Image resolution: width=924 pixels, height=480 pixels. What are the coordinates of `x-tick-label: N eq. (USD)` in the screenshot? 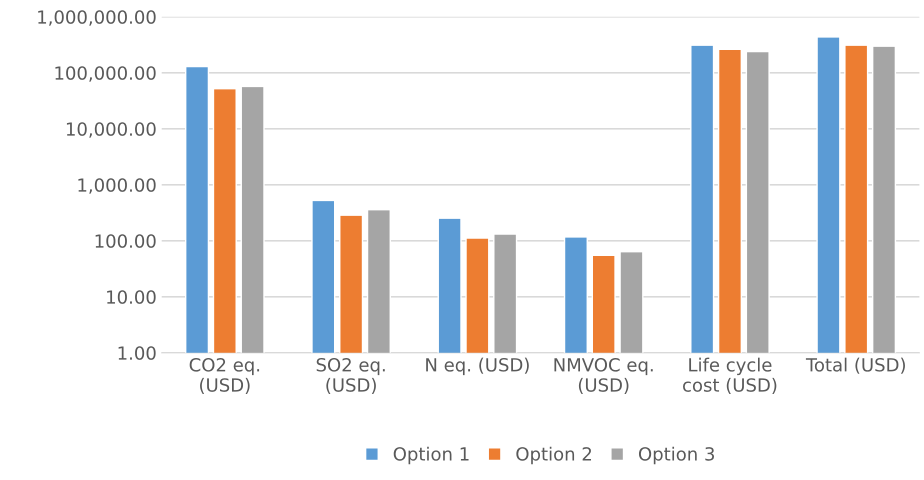 It's located at (477, 367).